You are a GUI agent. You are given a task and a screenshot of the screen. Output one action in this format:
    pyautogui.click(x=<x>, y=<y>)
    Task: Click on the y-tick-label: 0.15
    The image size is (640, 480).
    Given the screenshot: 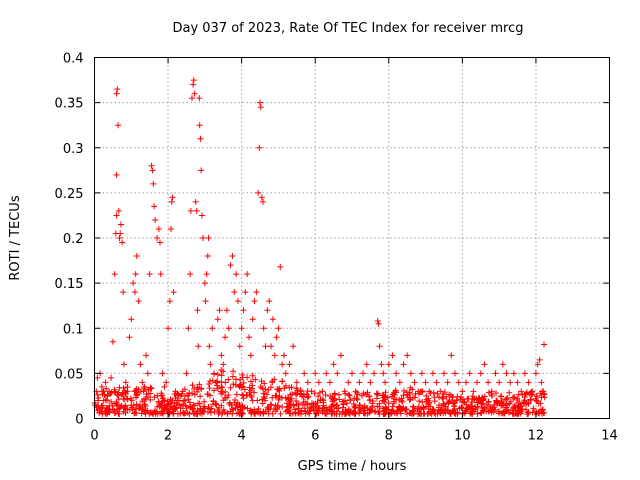 What is the action you would take?
    pyautogui.click(x=69, y=284)
    